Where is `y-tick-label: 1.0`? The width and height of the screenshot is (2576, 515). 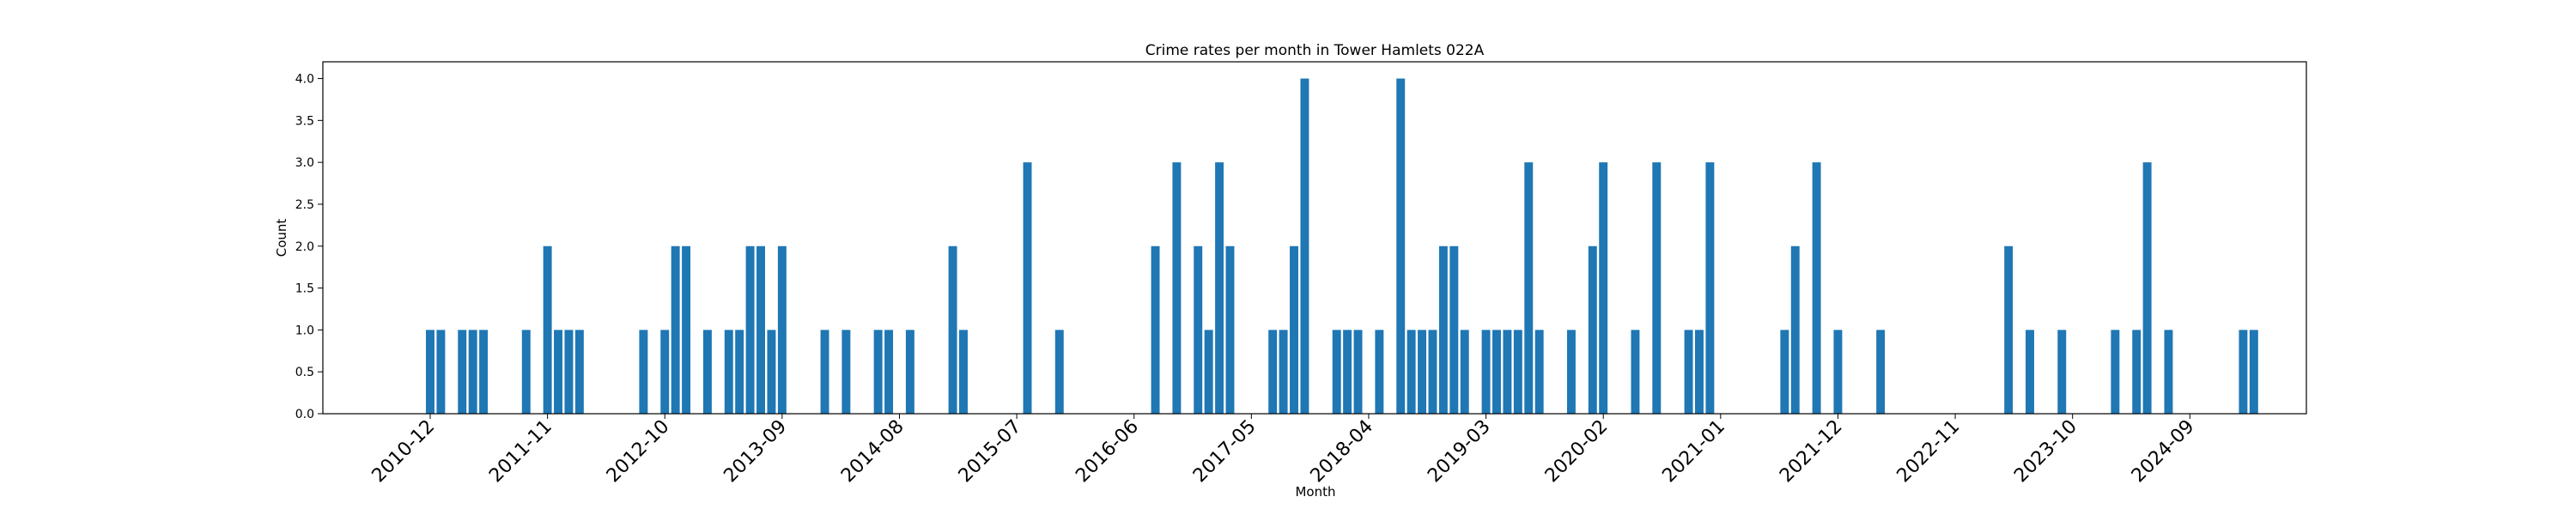
y-tick-label: 1.0 is located at coordinates (304, 330).